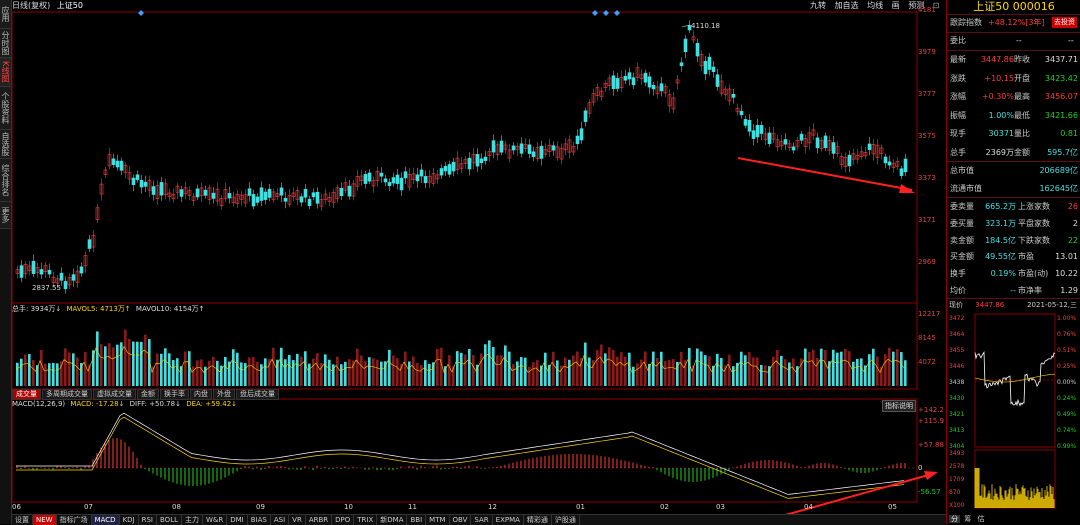  Describe the element at coordinates (1014, 274) in the screenshot. I see `stat-row: 换手 0.19% 市盈(动) 10.22` at that location.